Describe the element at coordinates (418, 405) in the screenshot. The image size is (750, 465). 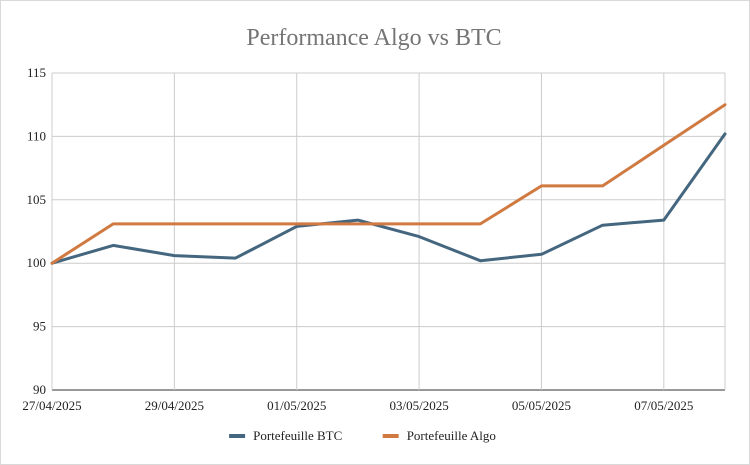
I see `x-tick-label: 03/05/2025` at that location.